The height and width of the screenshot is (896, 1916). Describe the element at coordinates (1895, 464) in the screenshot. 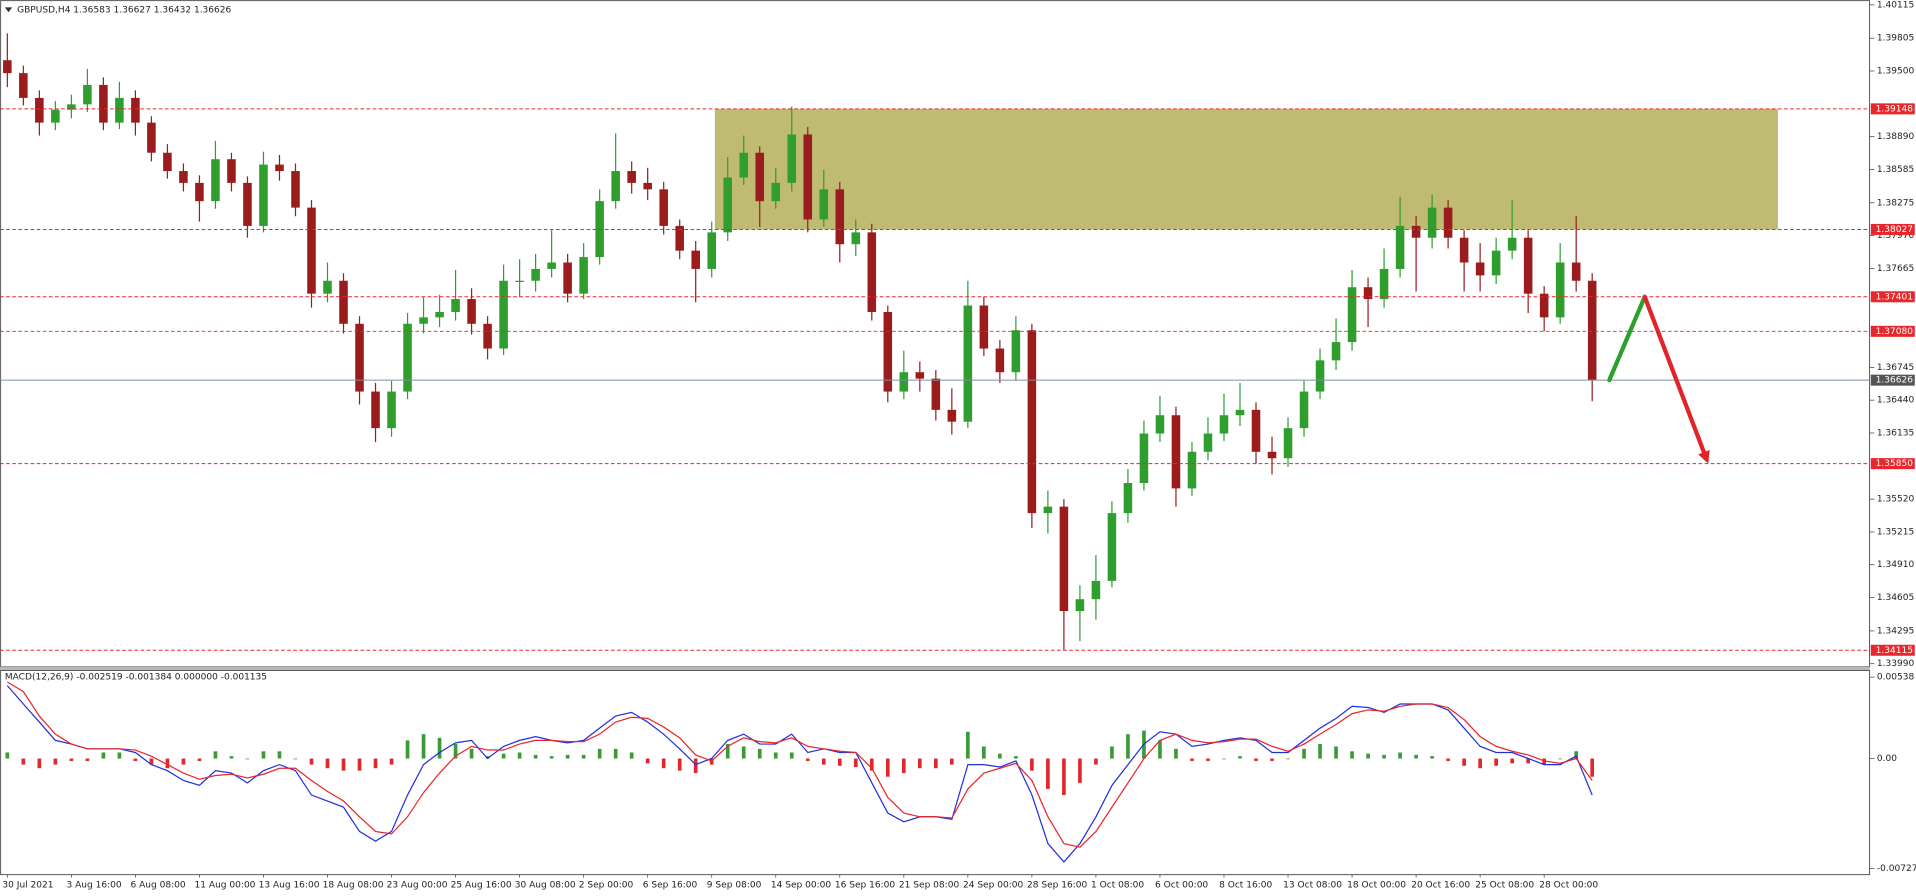

I see `level-label: 1.35850` at that location.